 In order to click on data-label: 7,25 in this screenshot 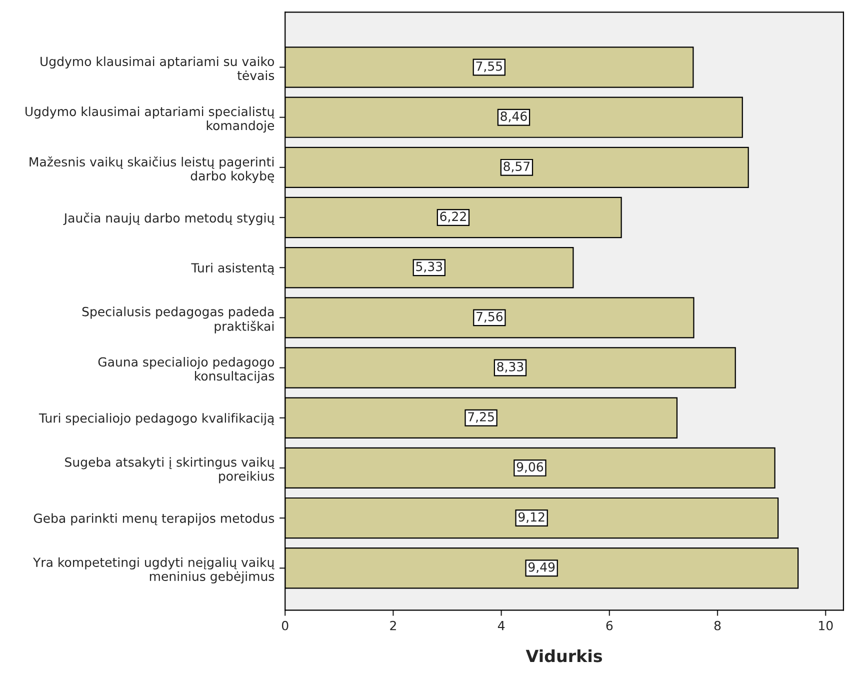, I will do `click(481, 417)`.